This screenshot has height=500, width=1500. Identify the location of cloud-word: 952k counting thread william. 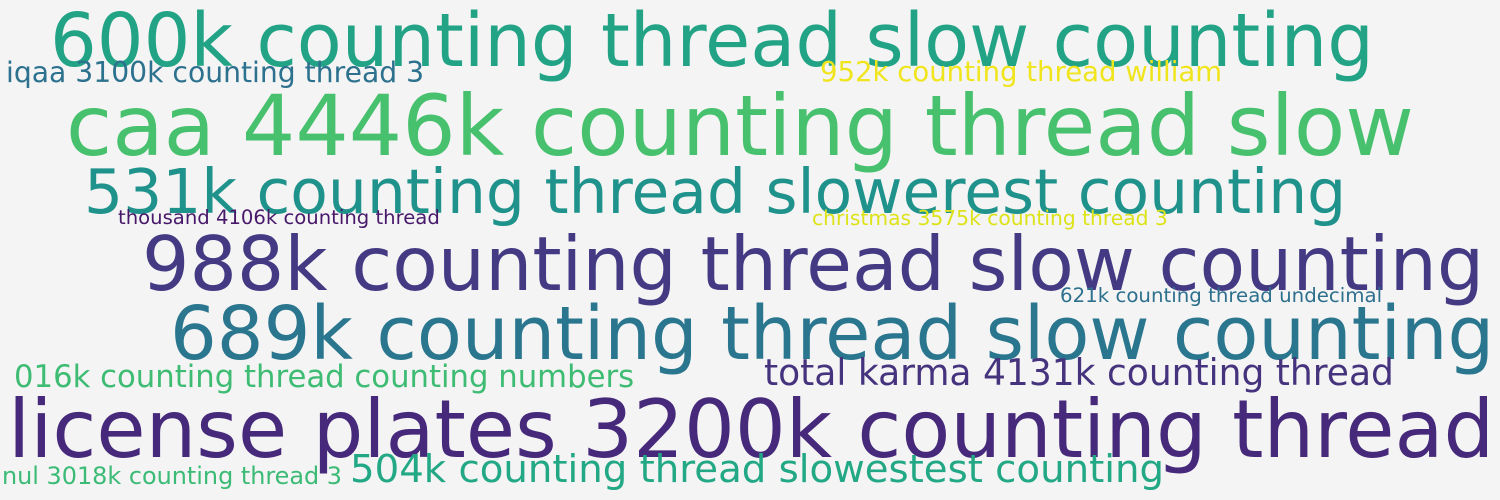
(1021, 72).